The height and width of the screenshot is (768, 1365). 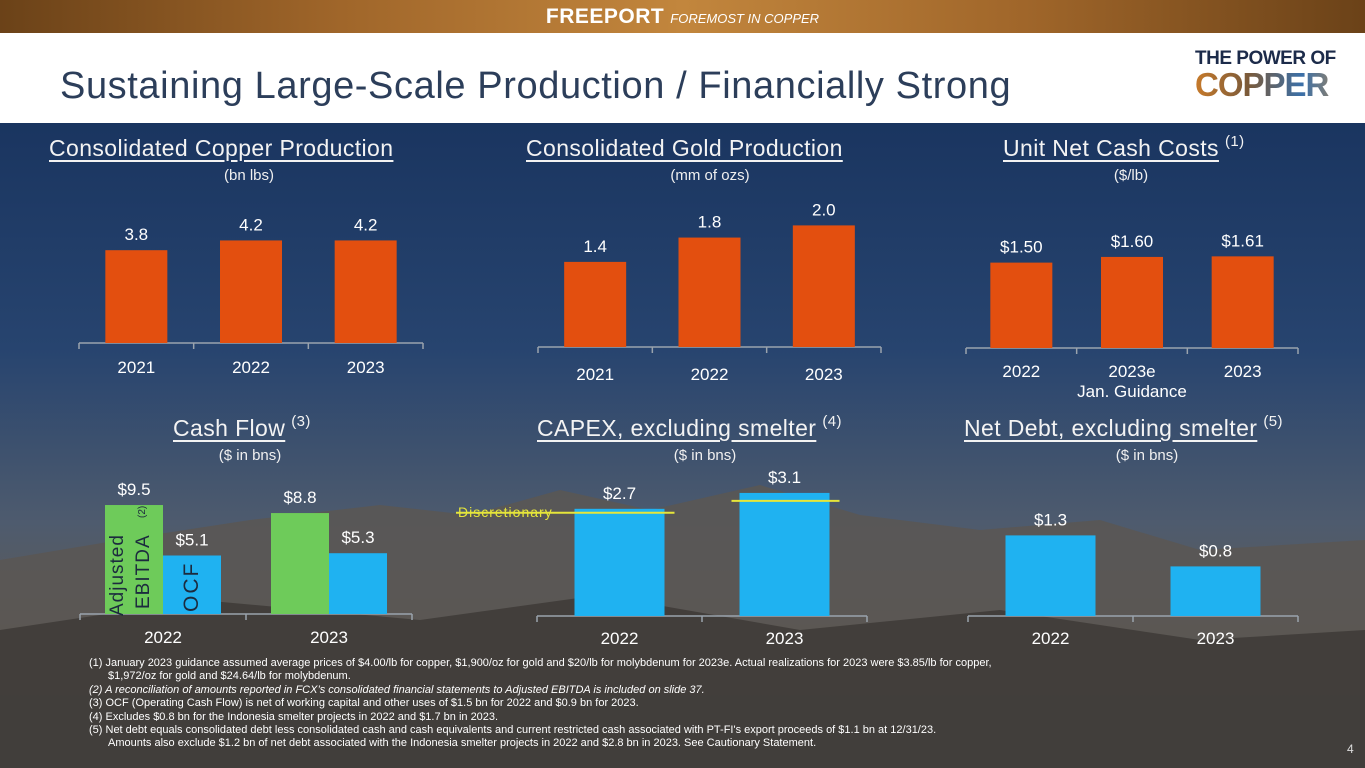 I want to click on copper-title: Consolidated Copper Production, so click(x=221, y=148).